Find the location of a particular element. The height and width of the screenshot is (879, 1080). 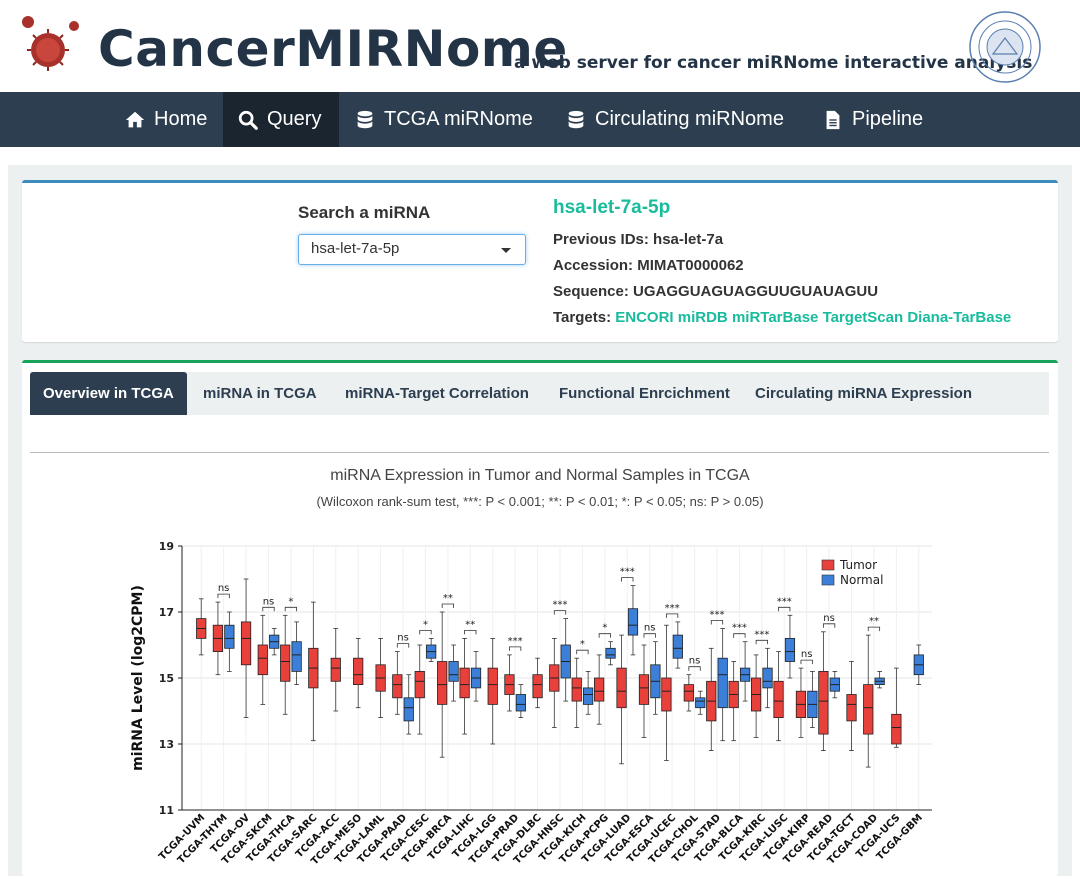

mirna-select: hsa-let-7a-5p is located at coordinates (412, 249).